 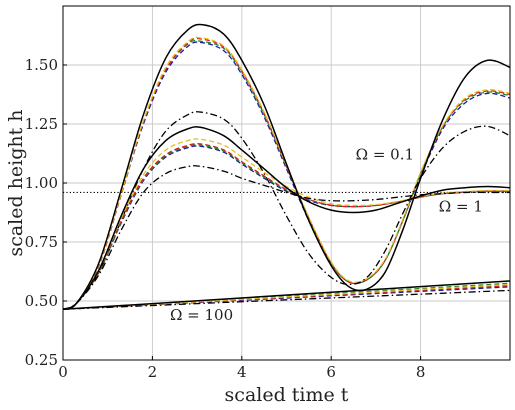 I want to click on y-tick-label-4: 1.25, so click(x=41, y=124).